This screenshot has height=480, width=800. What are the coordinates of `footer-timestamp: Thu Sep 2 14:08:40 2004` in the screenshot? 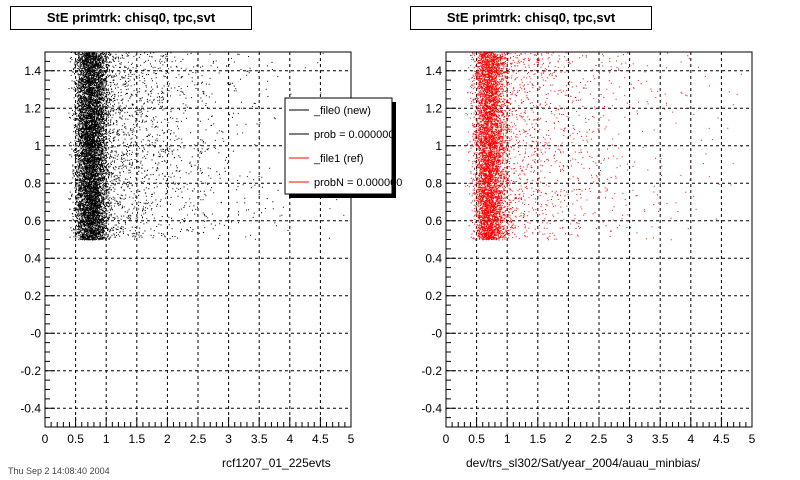 It's located at (59, 471).